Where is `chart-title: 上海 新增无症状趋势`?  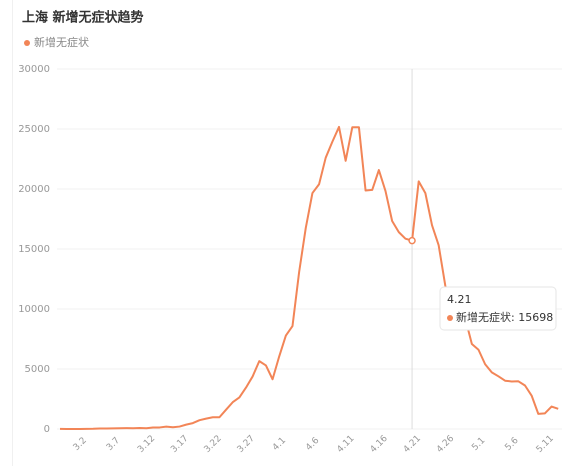
chart-title: 上海 新增无症状趋势 is located at coordinates (83, 18).